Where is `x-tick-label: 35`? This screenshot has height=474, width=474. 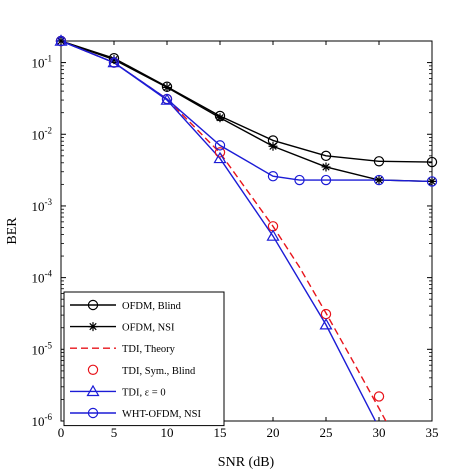 x-tick-label: 35 is located at coordinates (432, 432).